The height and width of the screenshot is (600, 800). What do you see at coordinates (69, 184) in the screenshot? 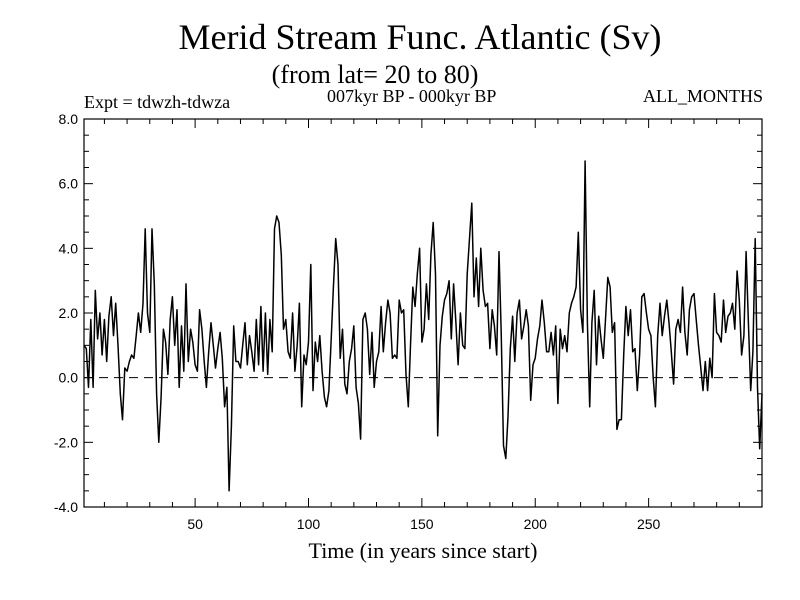
I see `y-tick-label: 6.0` at bounding box center [69, 184].